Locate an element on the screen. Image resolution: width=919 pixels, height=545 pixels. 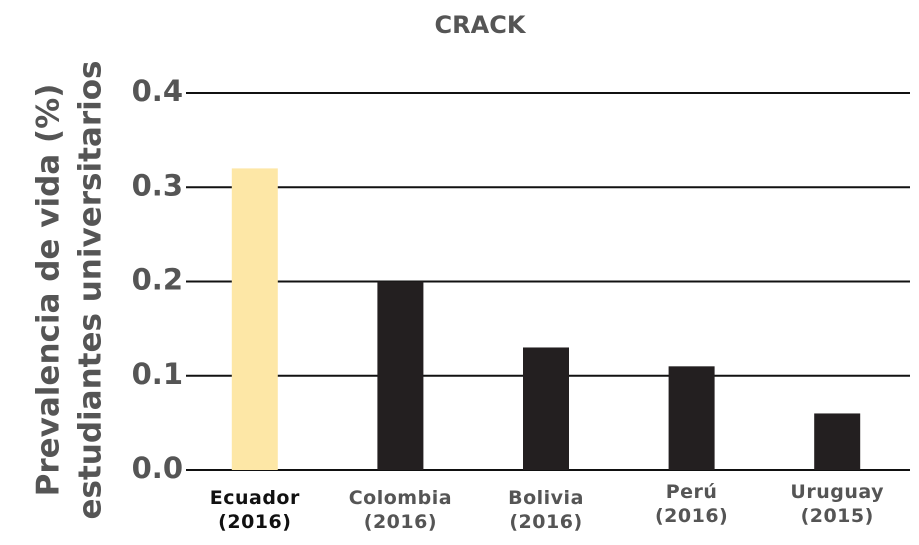
y-tick-label: 0.1 is located at coordinates (157, 374).